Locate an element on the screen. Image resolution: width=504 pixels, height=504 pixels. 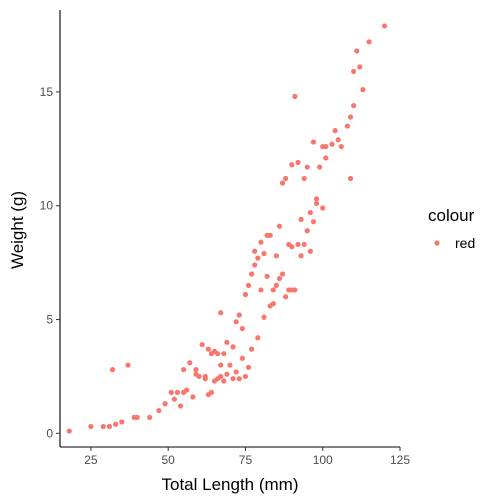
x-tick-label: 75 is located at coordinates (246, 460).